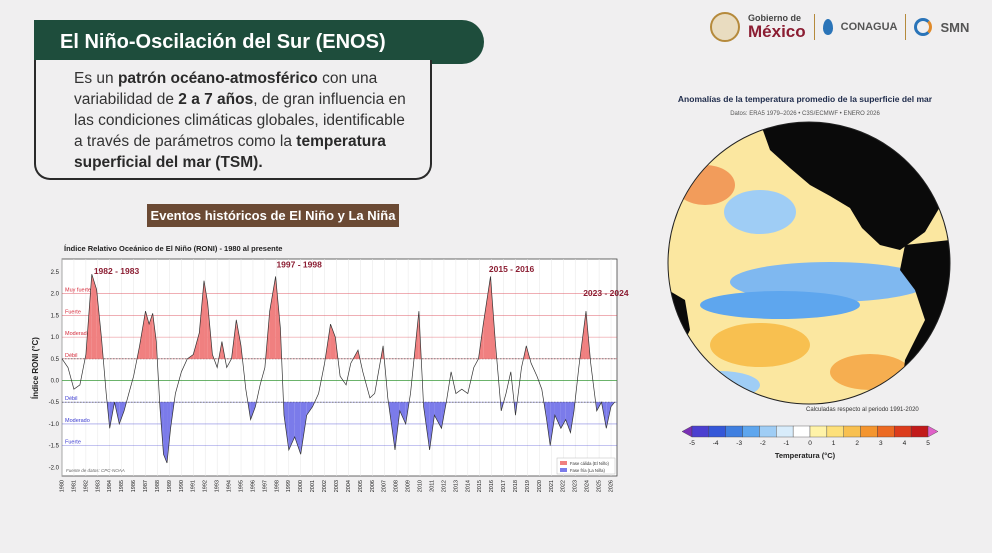 Image resolution: width=992 pixels, height=553 pixels. I want to click on chart-x-tick-label: 1991, so click(194, 486).